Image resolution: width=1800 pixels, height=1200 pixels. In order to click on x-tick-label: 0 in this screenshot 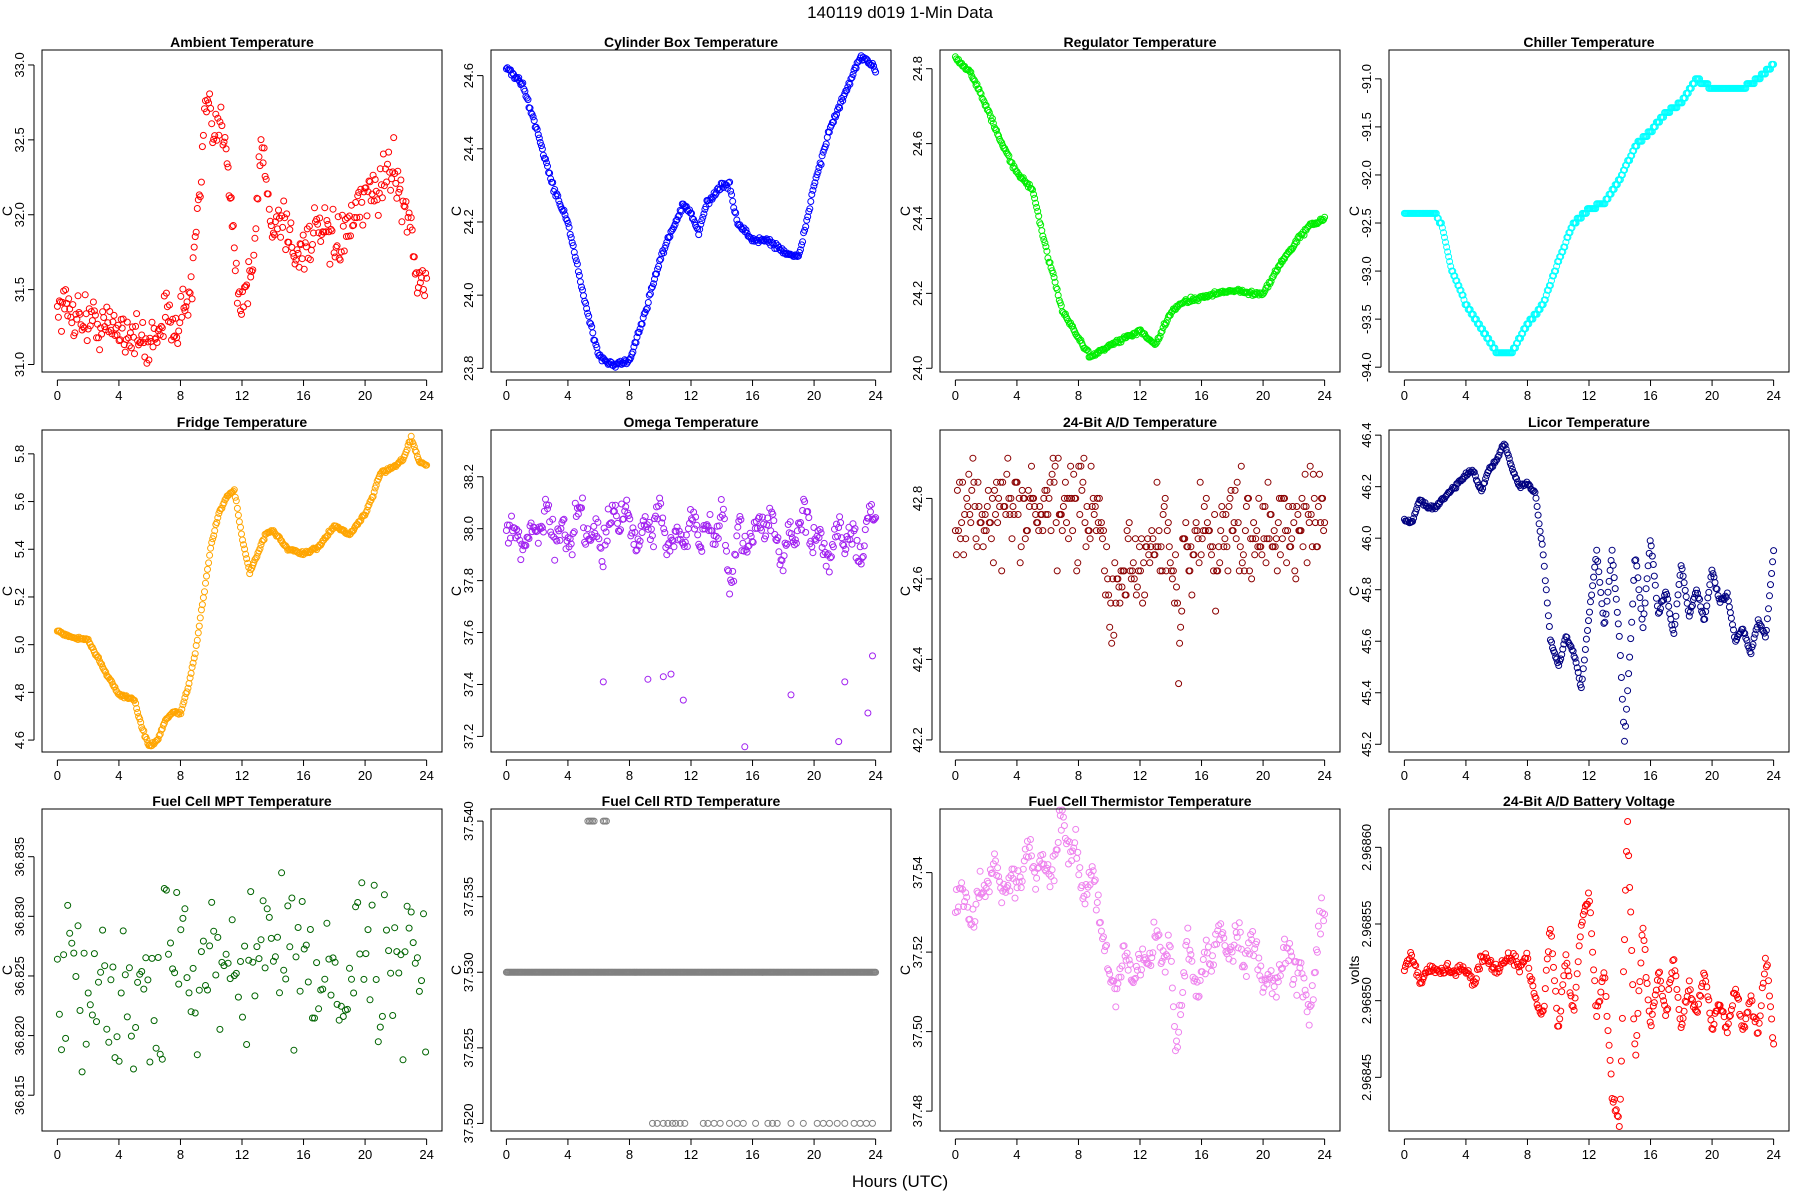, I will do `click(57, 1154)`.